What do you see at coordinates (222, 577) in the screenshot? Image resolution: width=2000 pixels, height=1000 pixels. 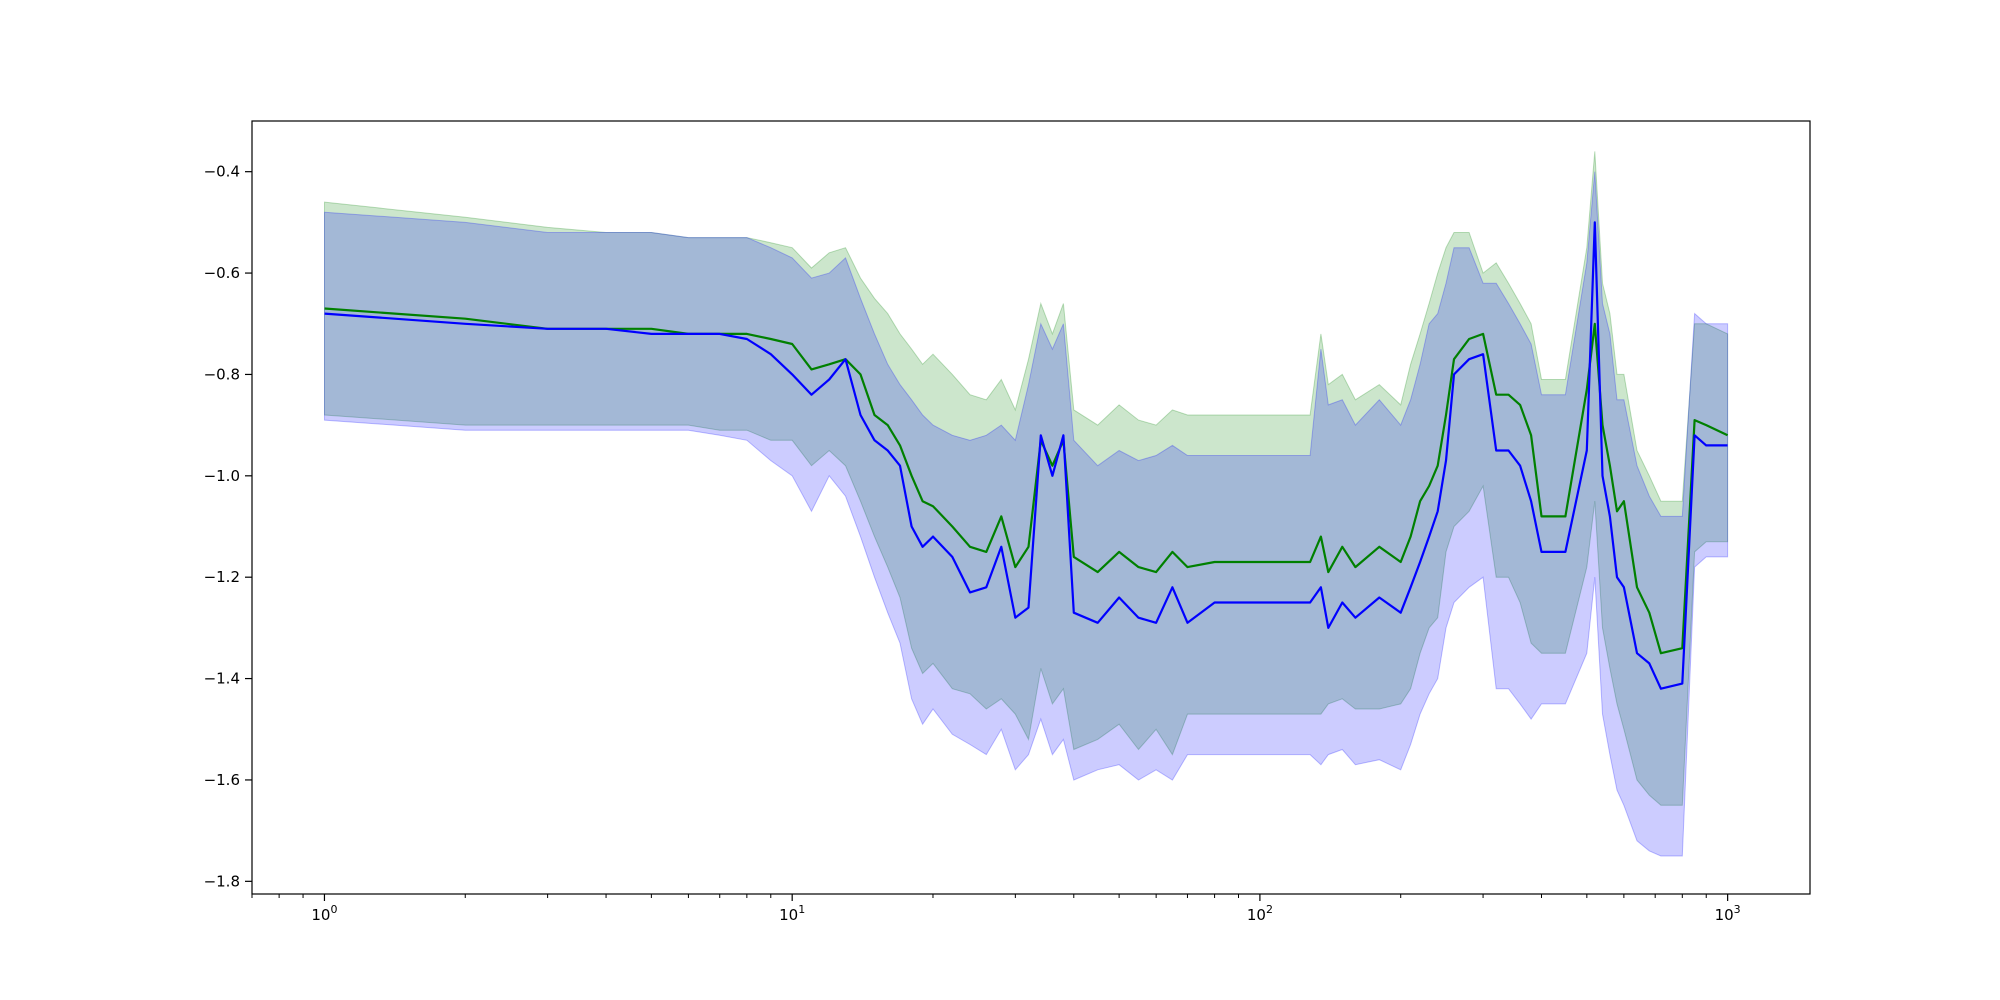 I see `y-tick-label: −1.2` at bounding box center [222, 577].